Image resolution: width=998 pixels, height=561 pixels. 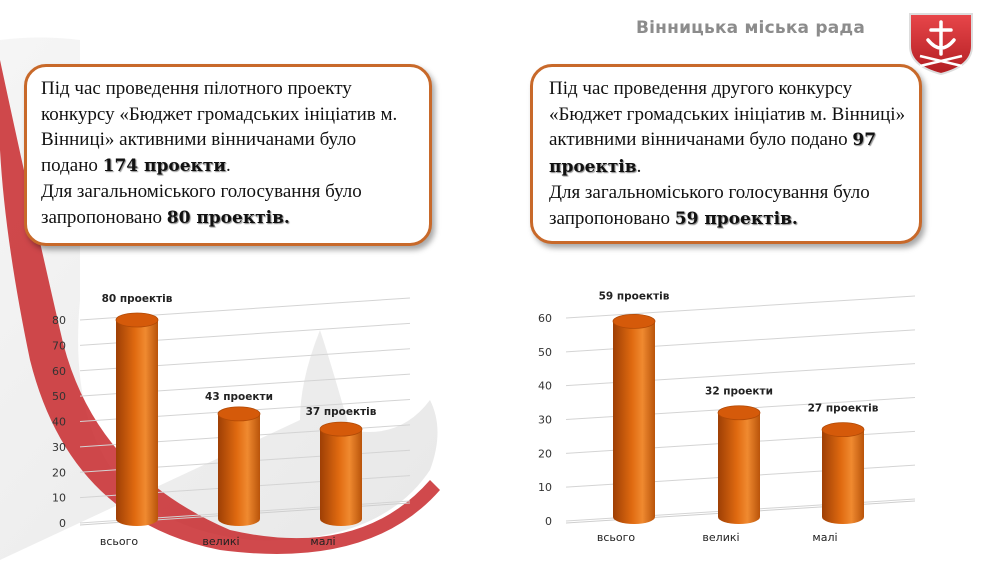 I want to click on proposed-count: 80 проектів., so click(x=228, y=217).